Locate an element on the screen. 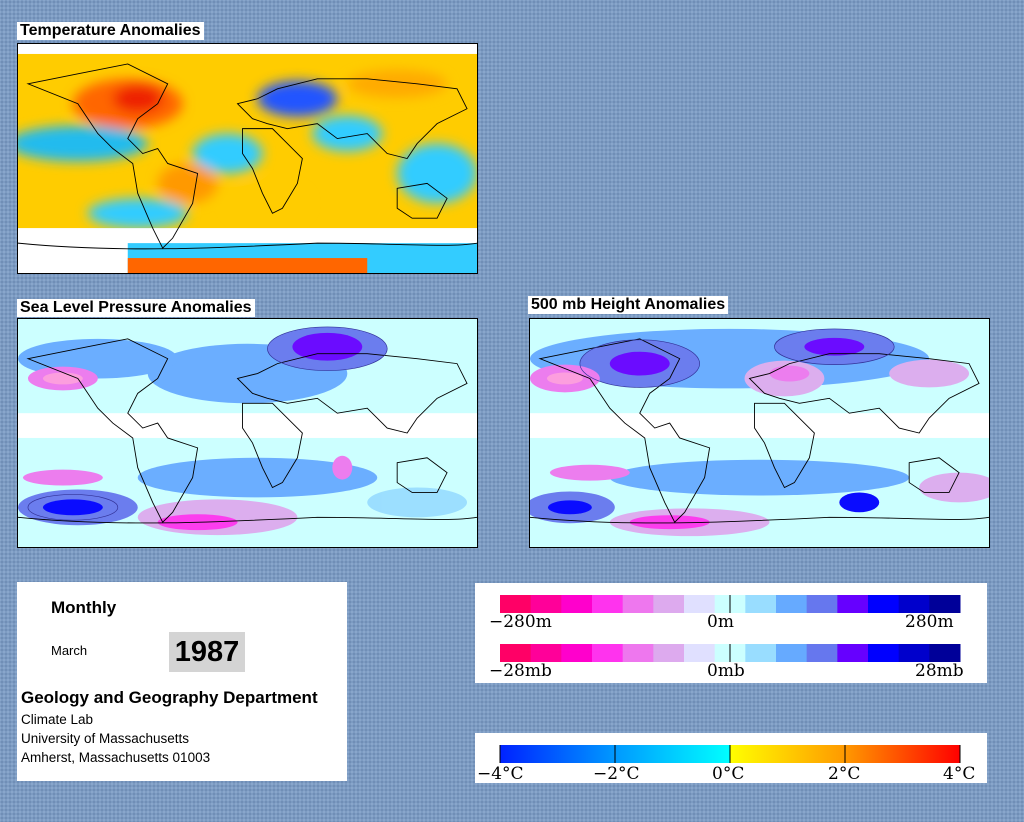  pressure-height-legend: −280m 0m 280m −28mb 0mb 28mb is located at coordinates (731, 633).